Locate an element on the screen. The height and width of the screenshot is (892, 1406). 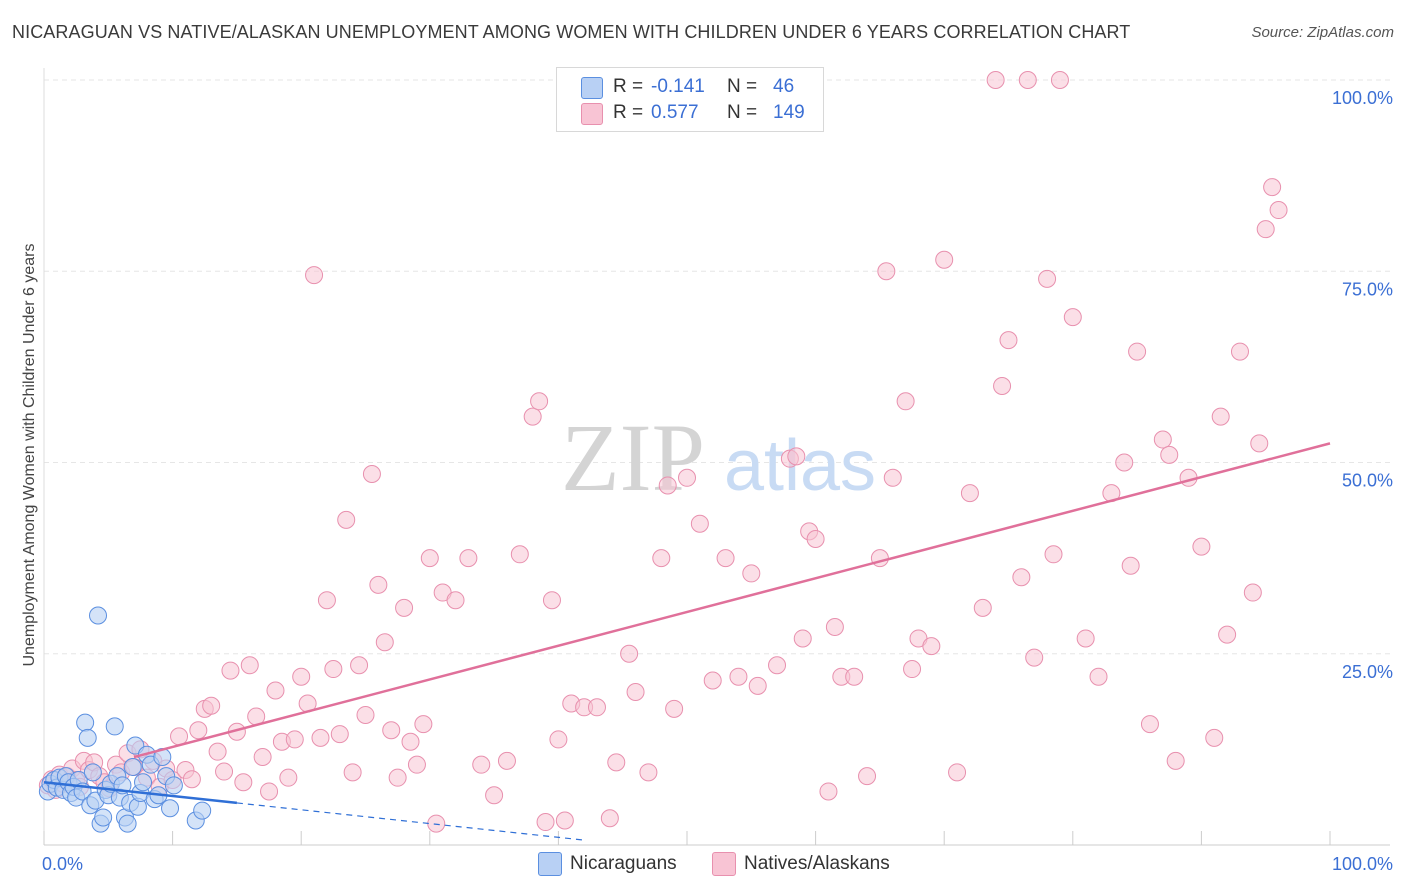
legend-item-natives: Natives/Alaskans is located at coordinates (801, 864).